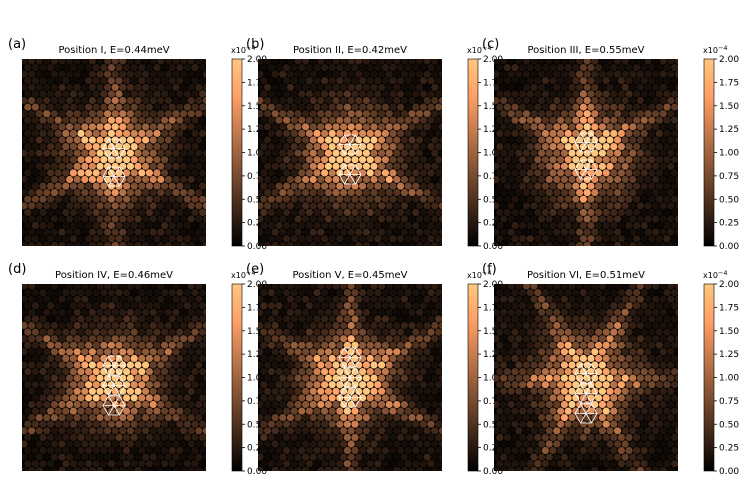  Describe the element at coordinates (493, 107) in the screenshot. I see `colorbar-tick-label: 1.50` at that location.